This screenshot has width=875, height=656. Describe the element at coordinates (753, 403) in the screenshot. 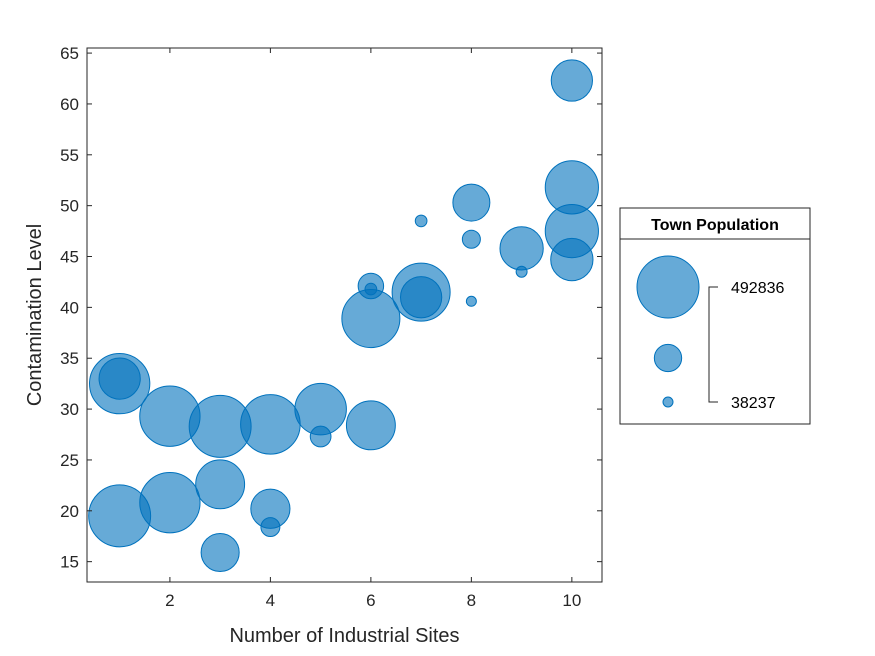

I see `legend-min-label: 38237` at that location.